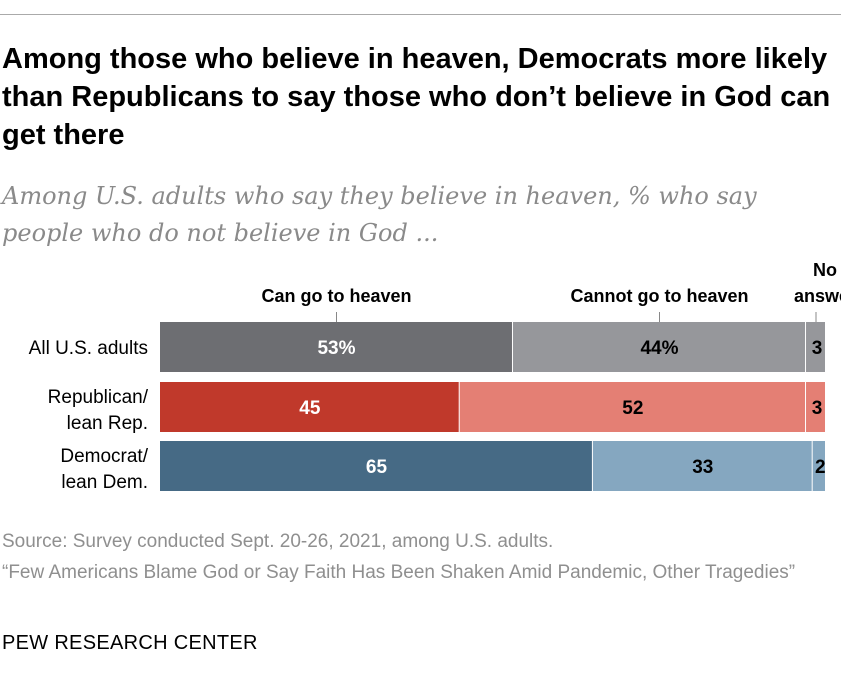 The width and height of the screenshot is (841, 698). What do you see at coordinates (659, 296) in the screenshot?
I see `legend-label: Cannot go to heaven` at bounding box center [659, 296].